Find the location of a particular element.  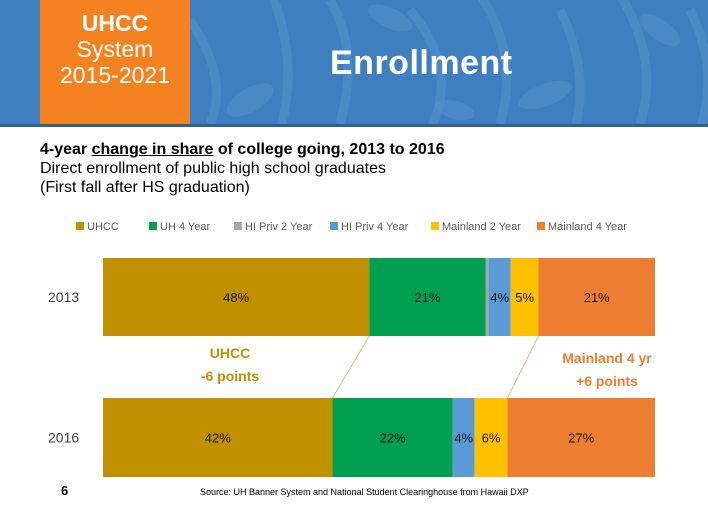

bar-2013-mainland-4-year is located at coordinates (596, 297).